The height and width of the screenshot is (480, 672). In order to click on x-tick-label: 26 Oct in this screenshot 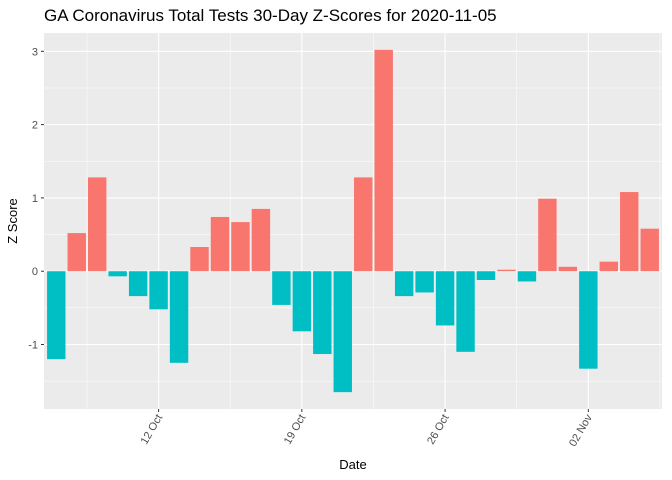, I will do `click(438, 430)`.